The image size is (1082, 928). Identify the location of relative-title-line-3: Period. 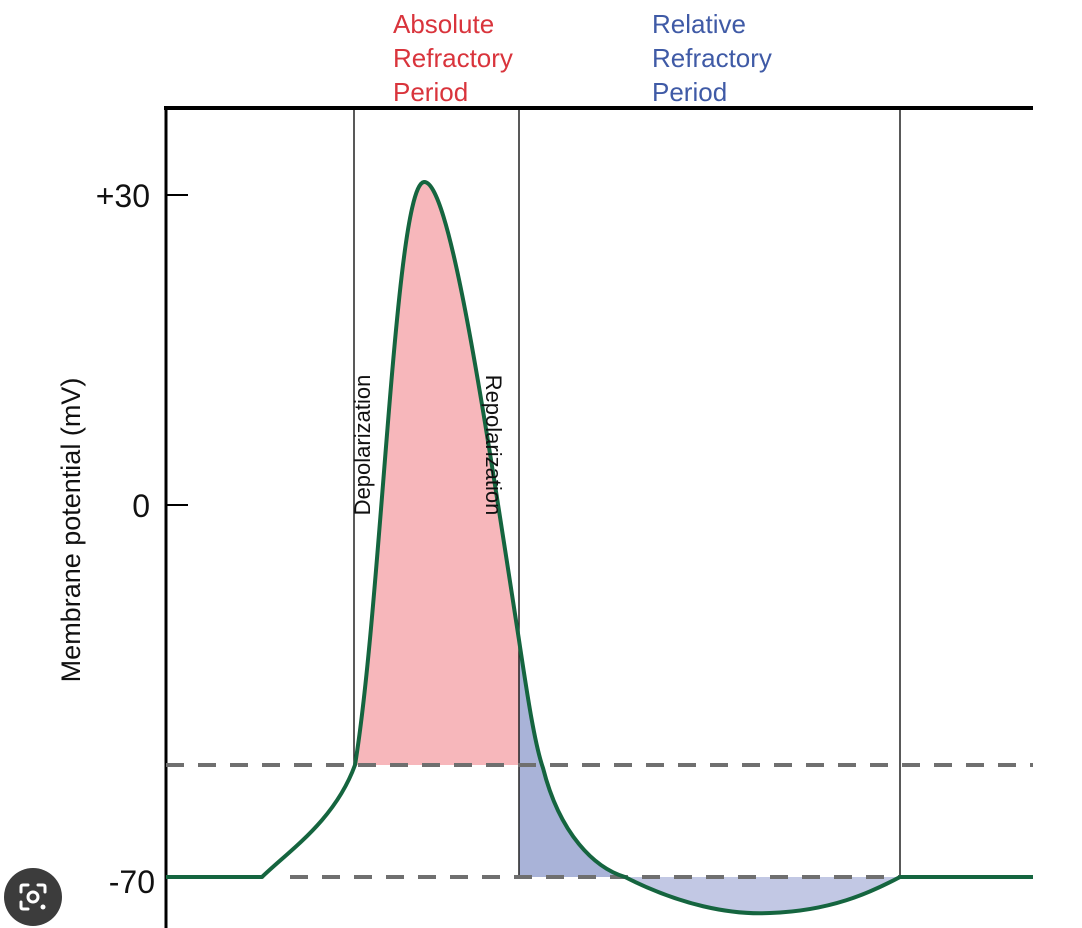
(689, 92).